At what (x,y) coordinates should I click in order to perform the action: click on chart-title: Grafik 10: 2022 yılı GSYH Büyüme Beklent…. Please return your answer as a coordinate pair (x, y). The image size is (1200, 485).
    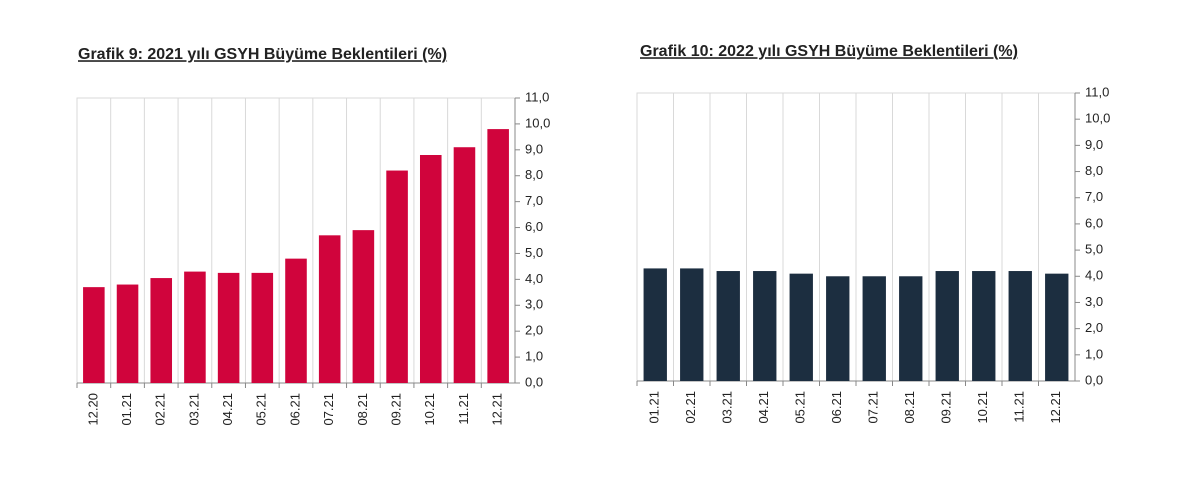
    Looking at the image, I should click on (829, 51).